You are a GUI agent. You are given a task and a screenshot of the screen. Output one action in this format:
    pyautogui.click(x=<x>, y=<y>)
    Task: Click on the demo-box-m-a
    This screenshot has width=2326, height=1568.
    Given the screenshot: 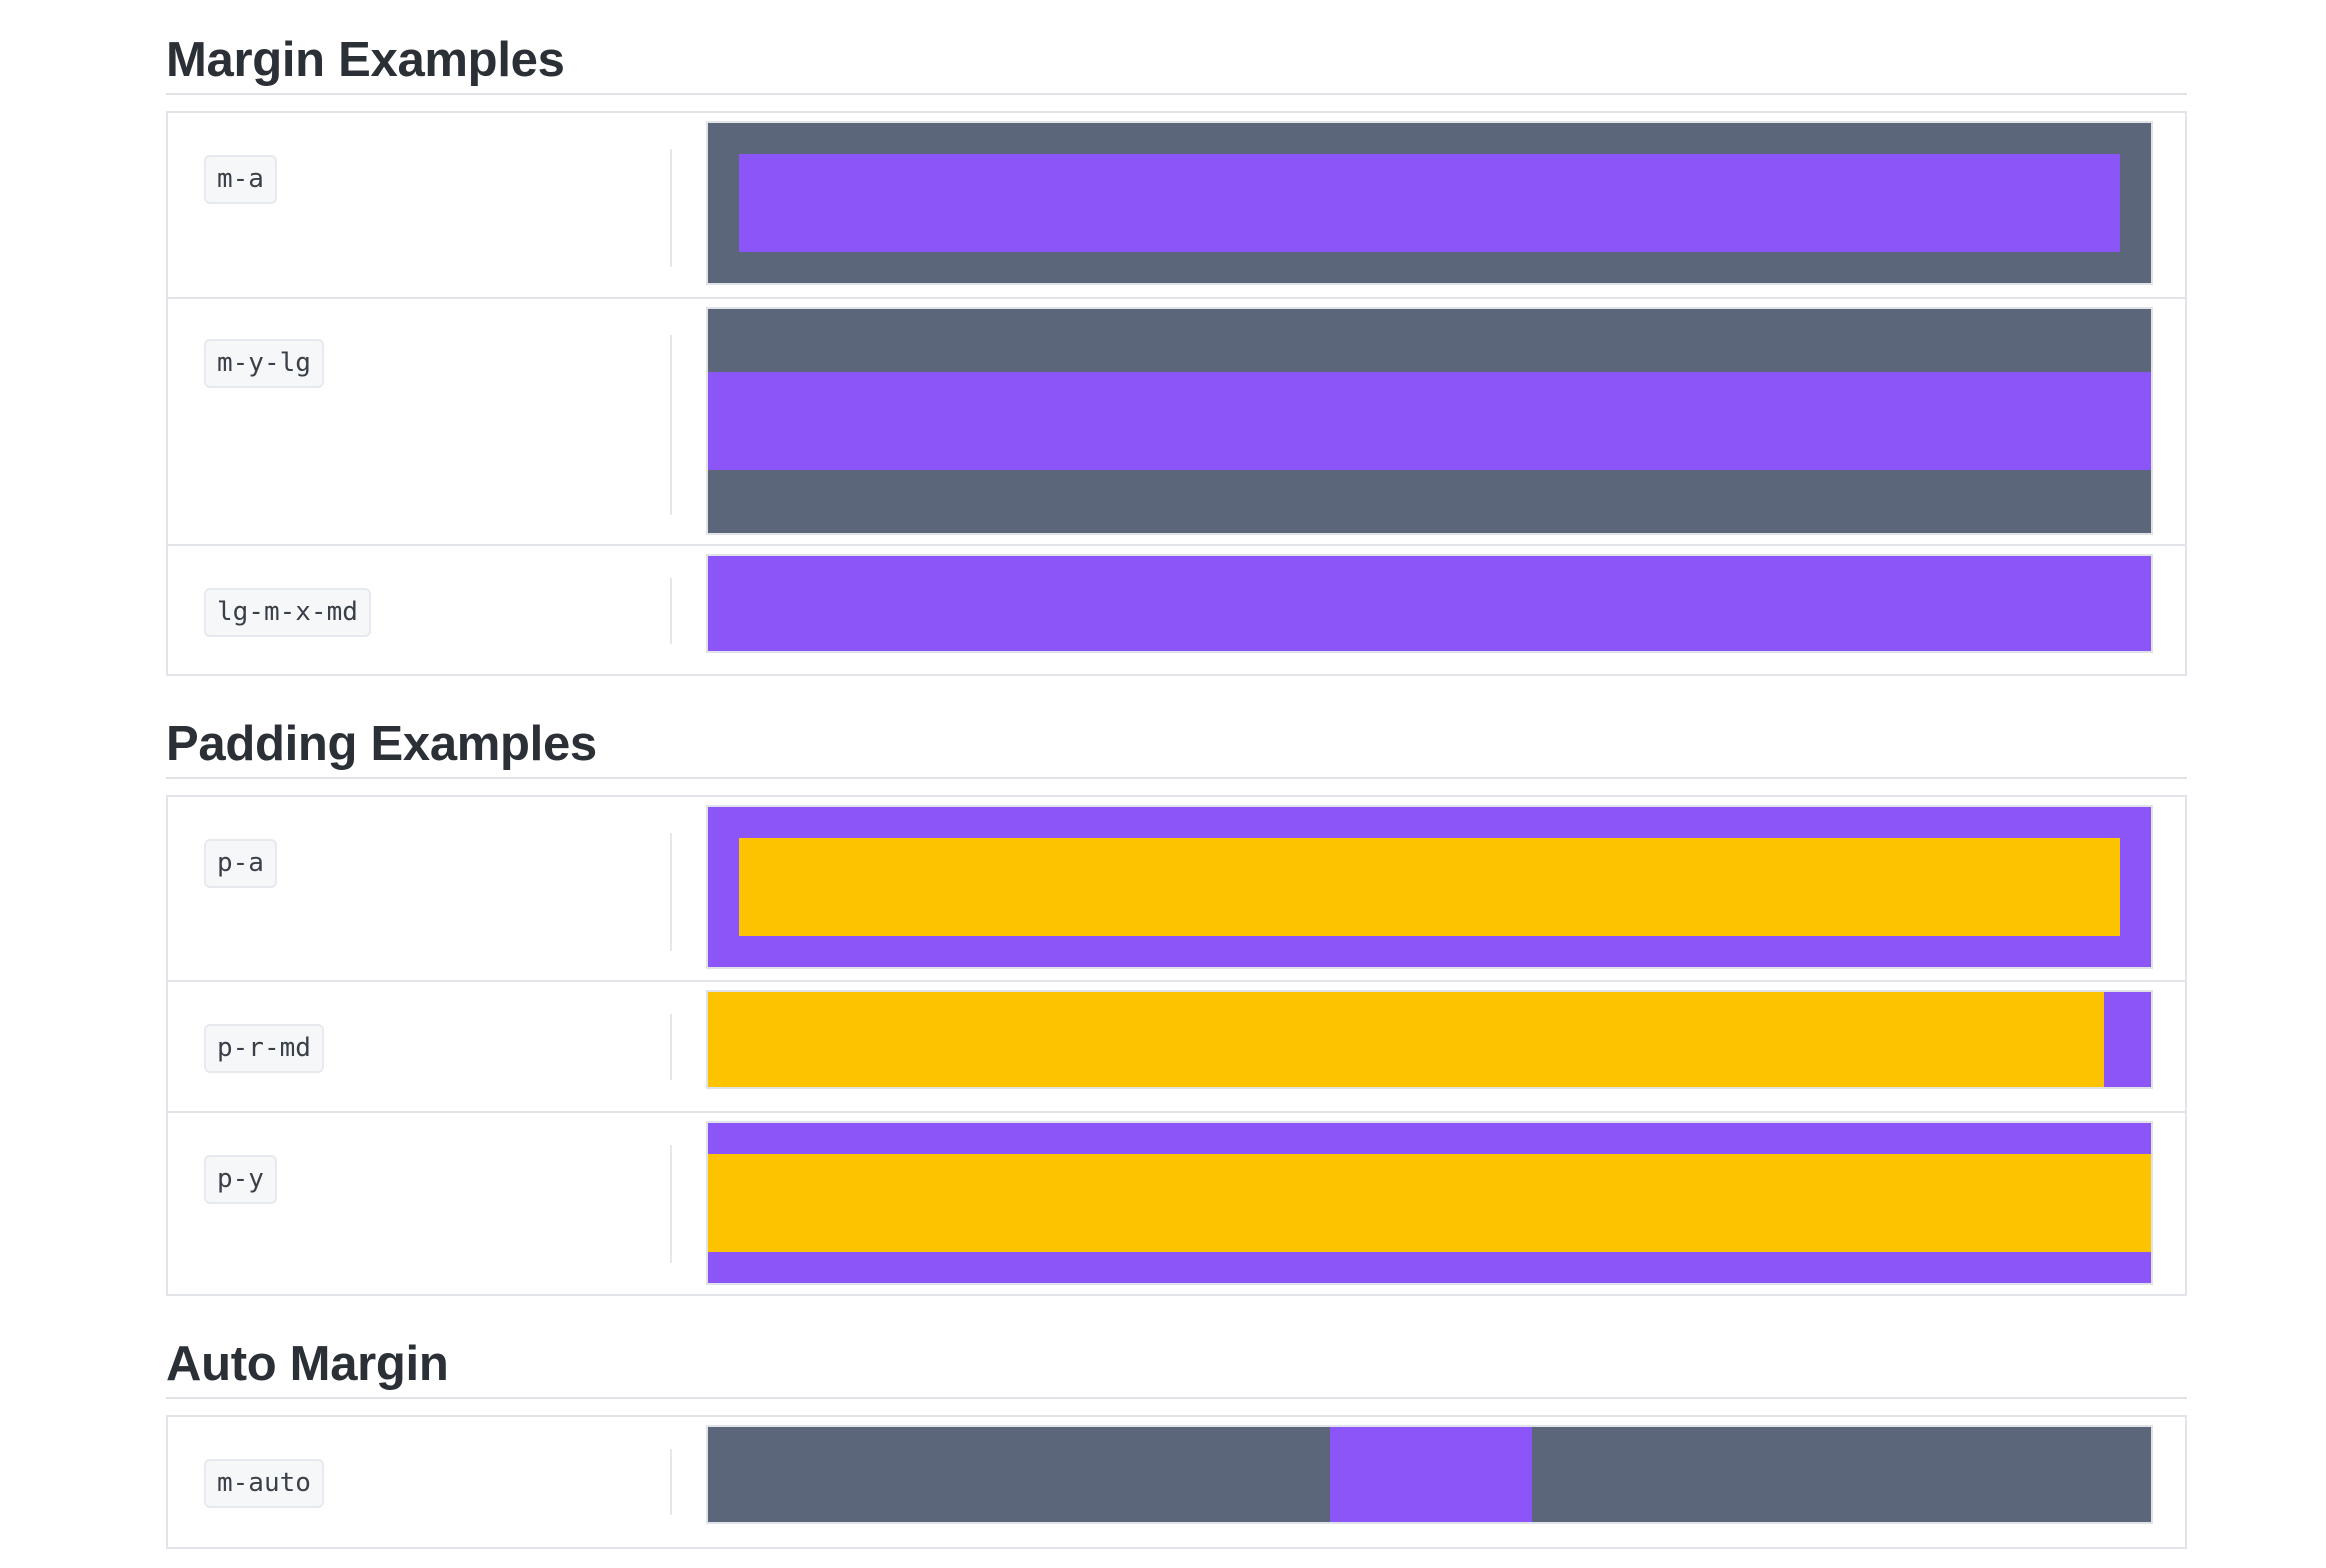 What is the action you would take?
    pyautogui.click(x=1429, y=203)
    